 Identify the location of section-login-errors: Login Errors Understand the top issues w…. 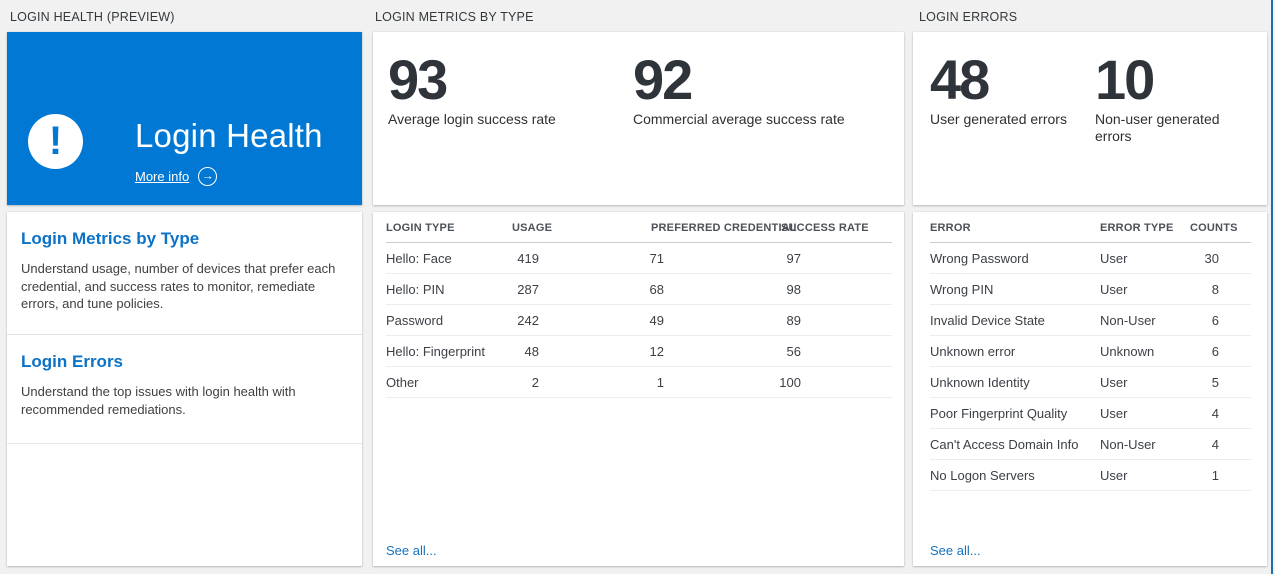
(184, 389).